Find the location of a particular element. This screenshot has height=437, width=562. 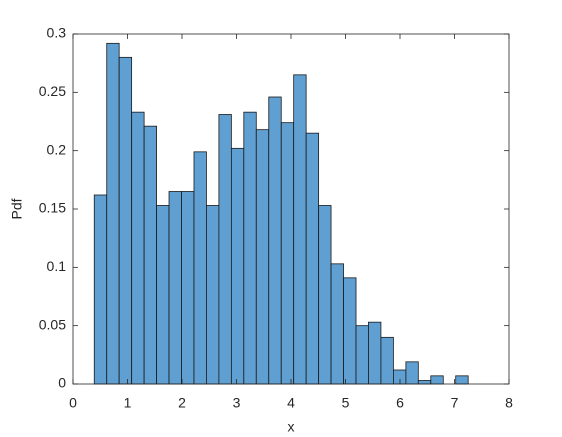

y-tick-label: 0.3 is located at coordinates (57, 33).